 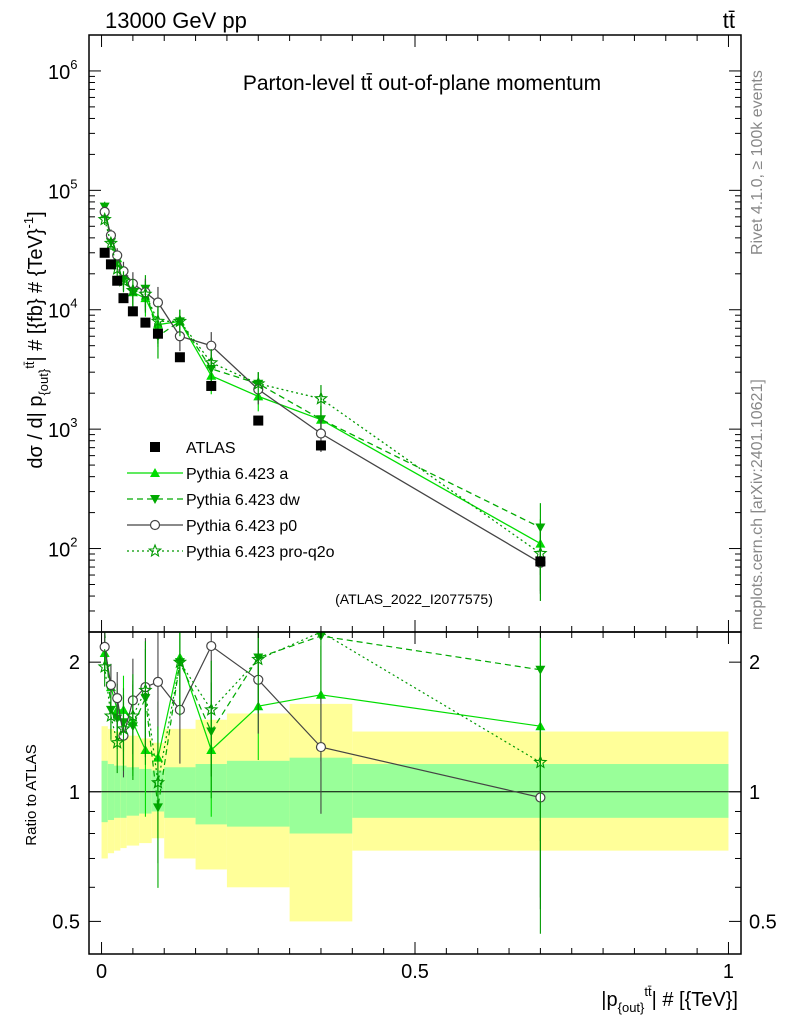 I want to click on y-tick-label: 10³, so click(x=62, y=428).